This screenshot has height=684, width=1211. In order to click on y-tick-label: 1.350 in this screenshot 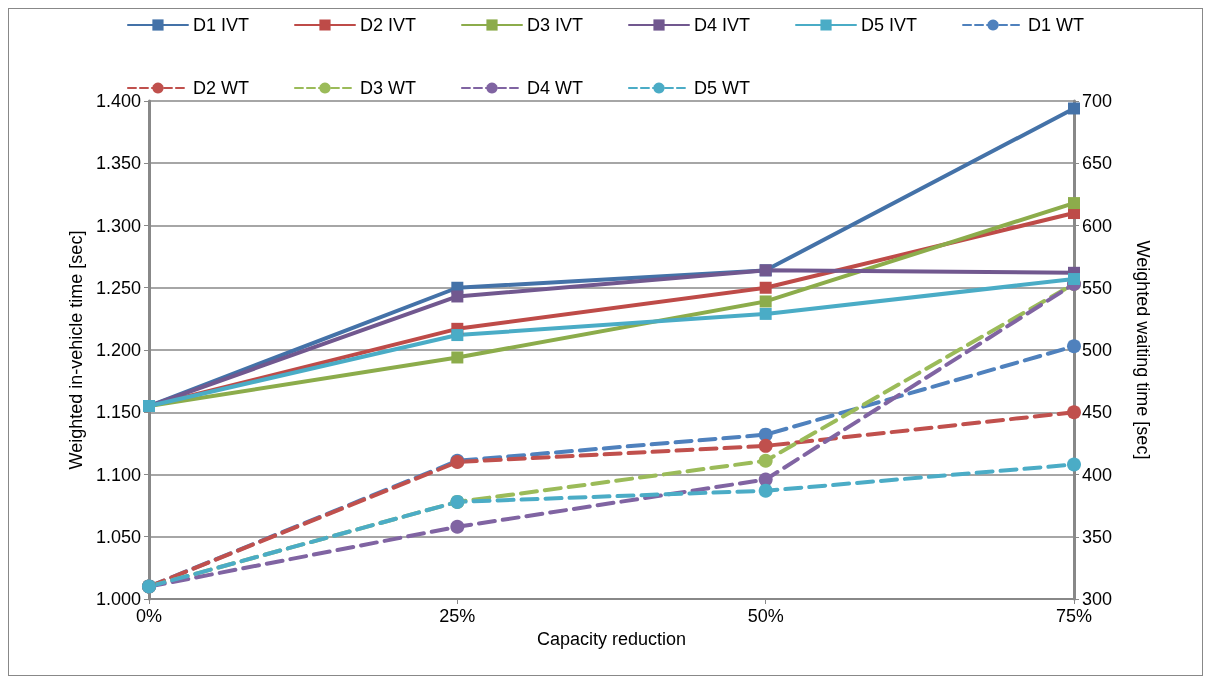, I will do `click(118, 163)`.